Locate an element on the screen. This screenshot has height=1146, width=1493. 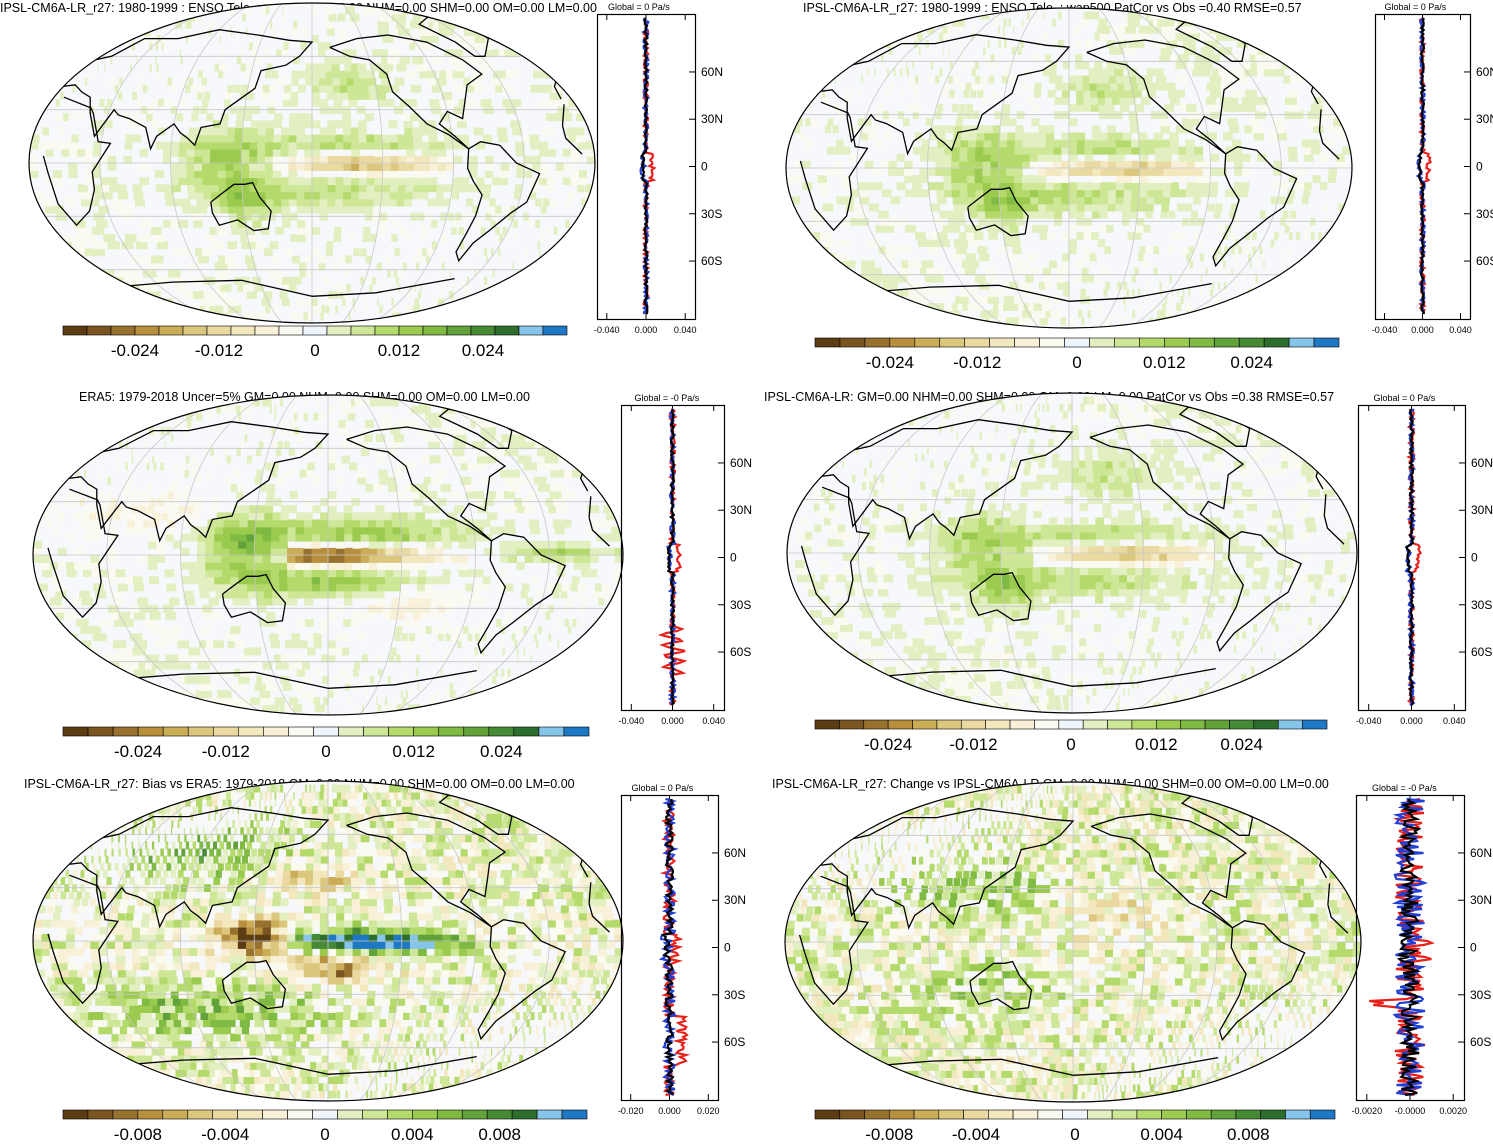
map-plot is located at coordinates (1069, 168).